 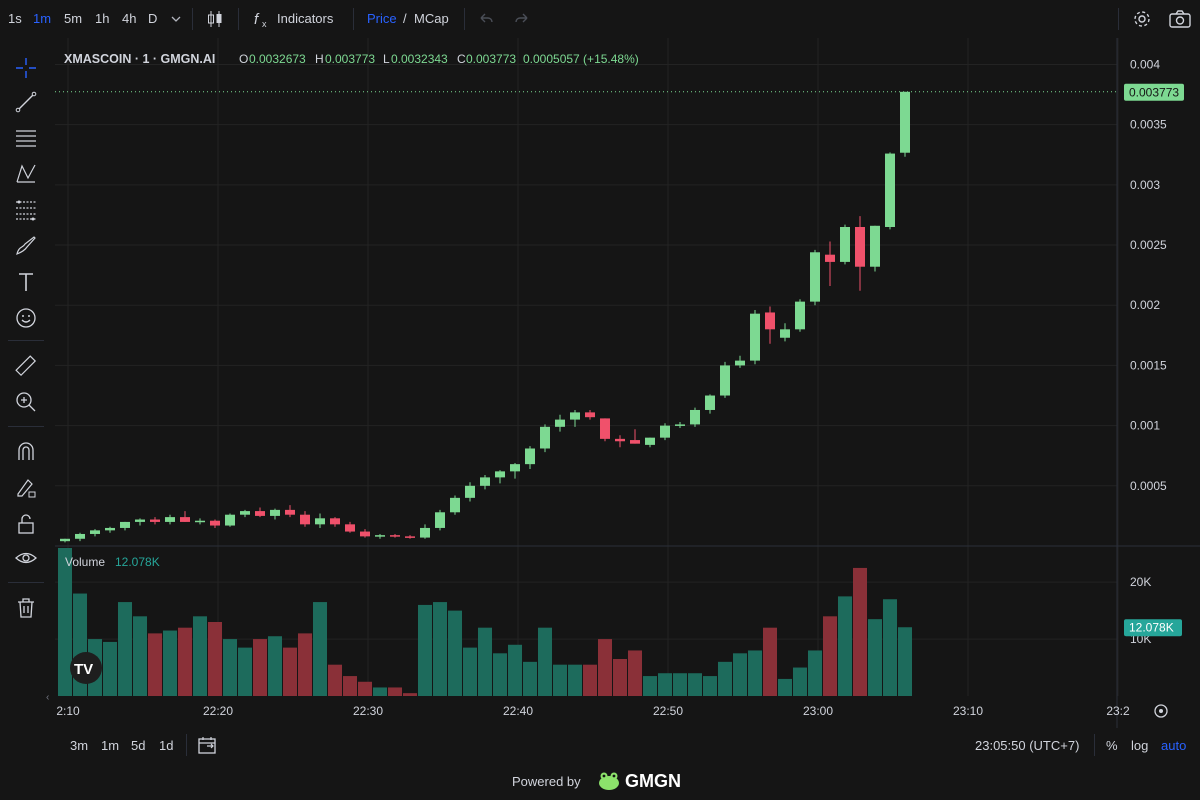 What do you see at coordinates (138, 745) in the screenshot?
I see `range-5d: 5d` at bounding box center [138, 745].